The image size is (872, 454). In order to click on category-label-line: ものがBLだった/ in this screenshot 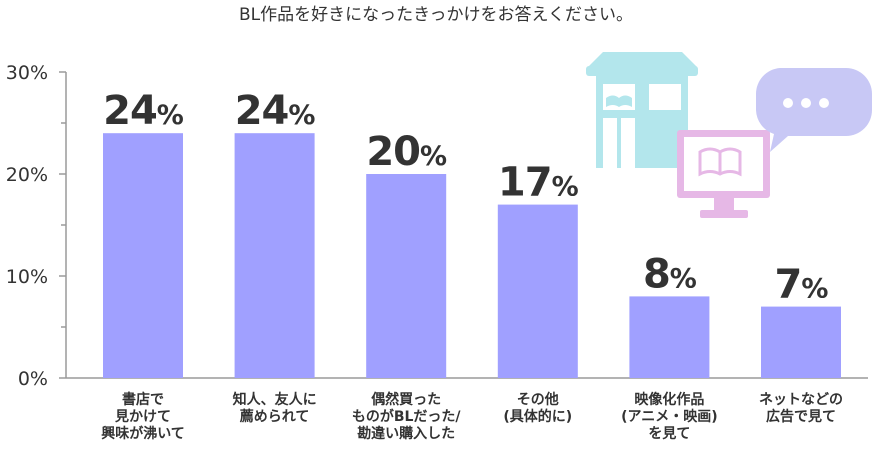, I will do `click(407, 416)`.